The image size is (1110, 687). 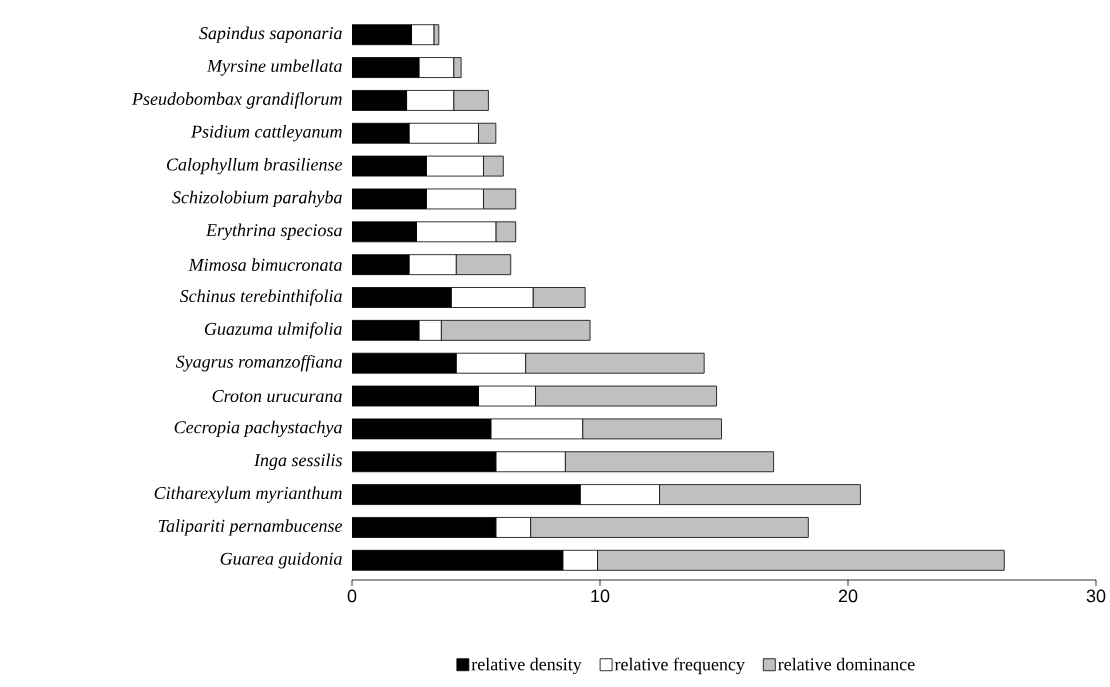 I want to click on y-tick-label: Inga sessilis, so click(x=297, y=461).